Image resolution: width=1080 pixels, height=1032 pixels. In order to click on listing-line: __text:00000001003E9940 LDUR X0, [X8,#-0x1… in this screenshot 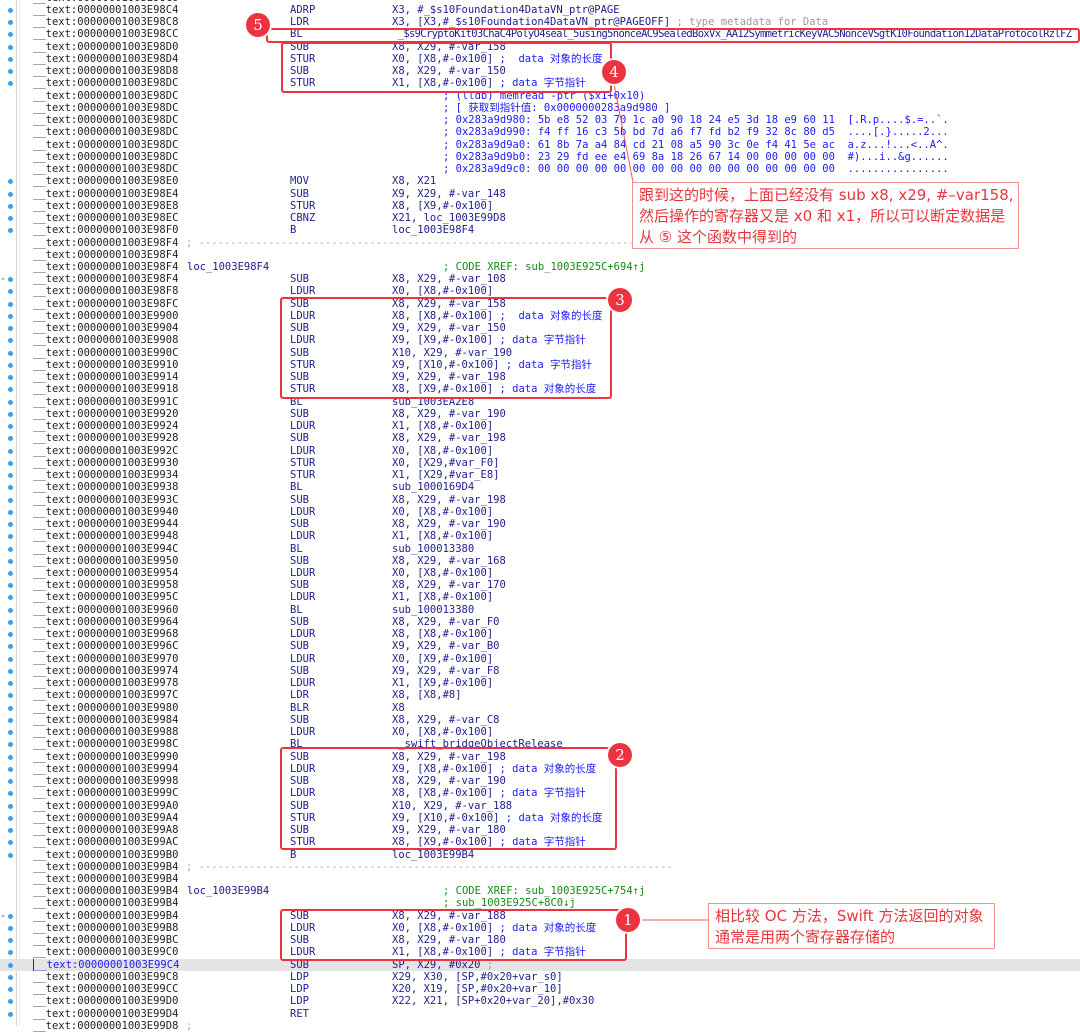, I will do `click(540, 512)`.